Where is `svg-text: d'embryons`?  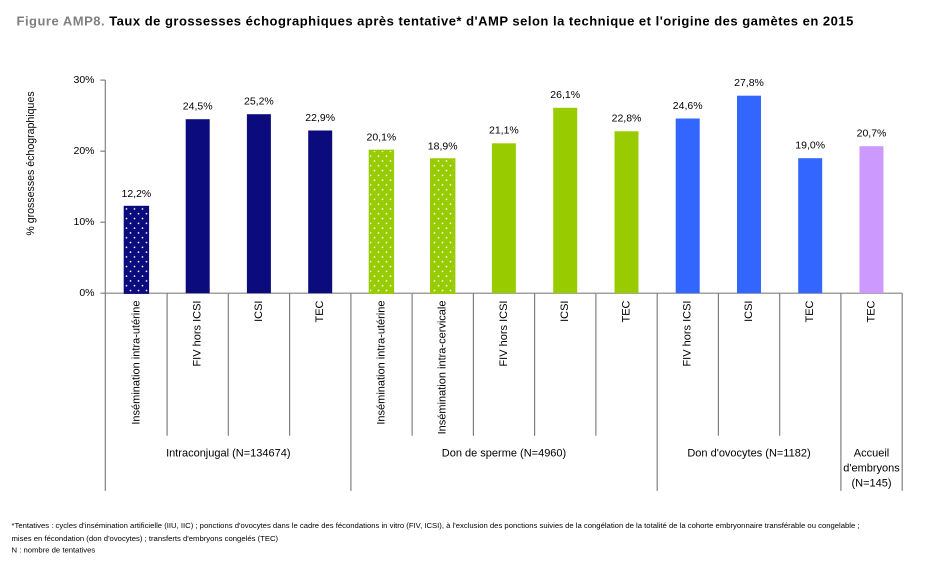
svg-text: d'embryons is located at coordinates (871, 469).